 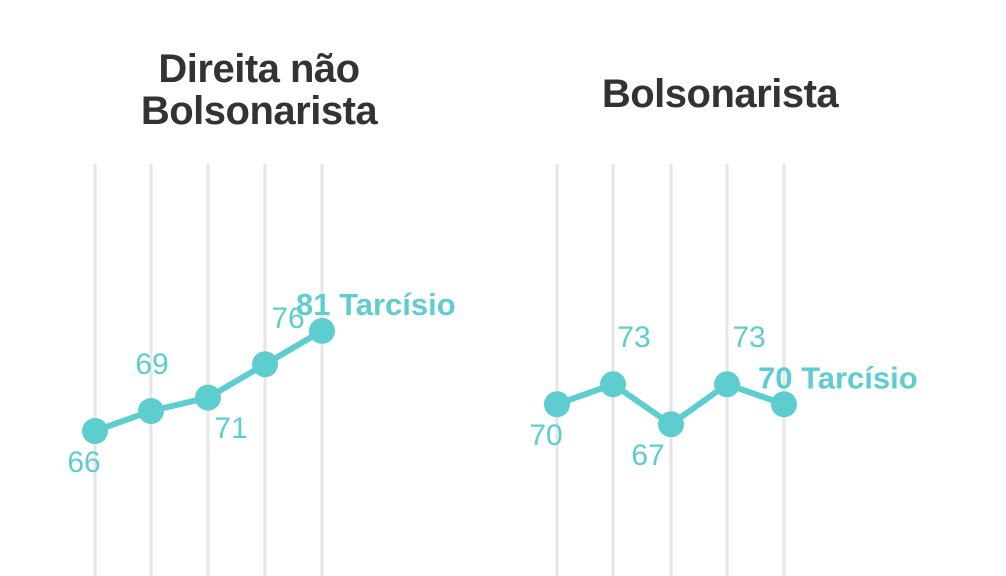 What do you see at coordinates (838, 377) in the screenshot?
I see `end-label: 70 Tarcísio` at bounding box center [838, 377].